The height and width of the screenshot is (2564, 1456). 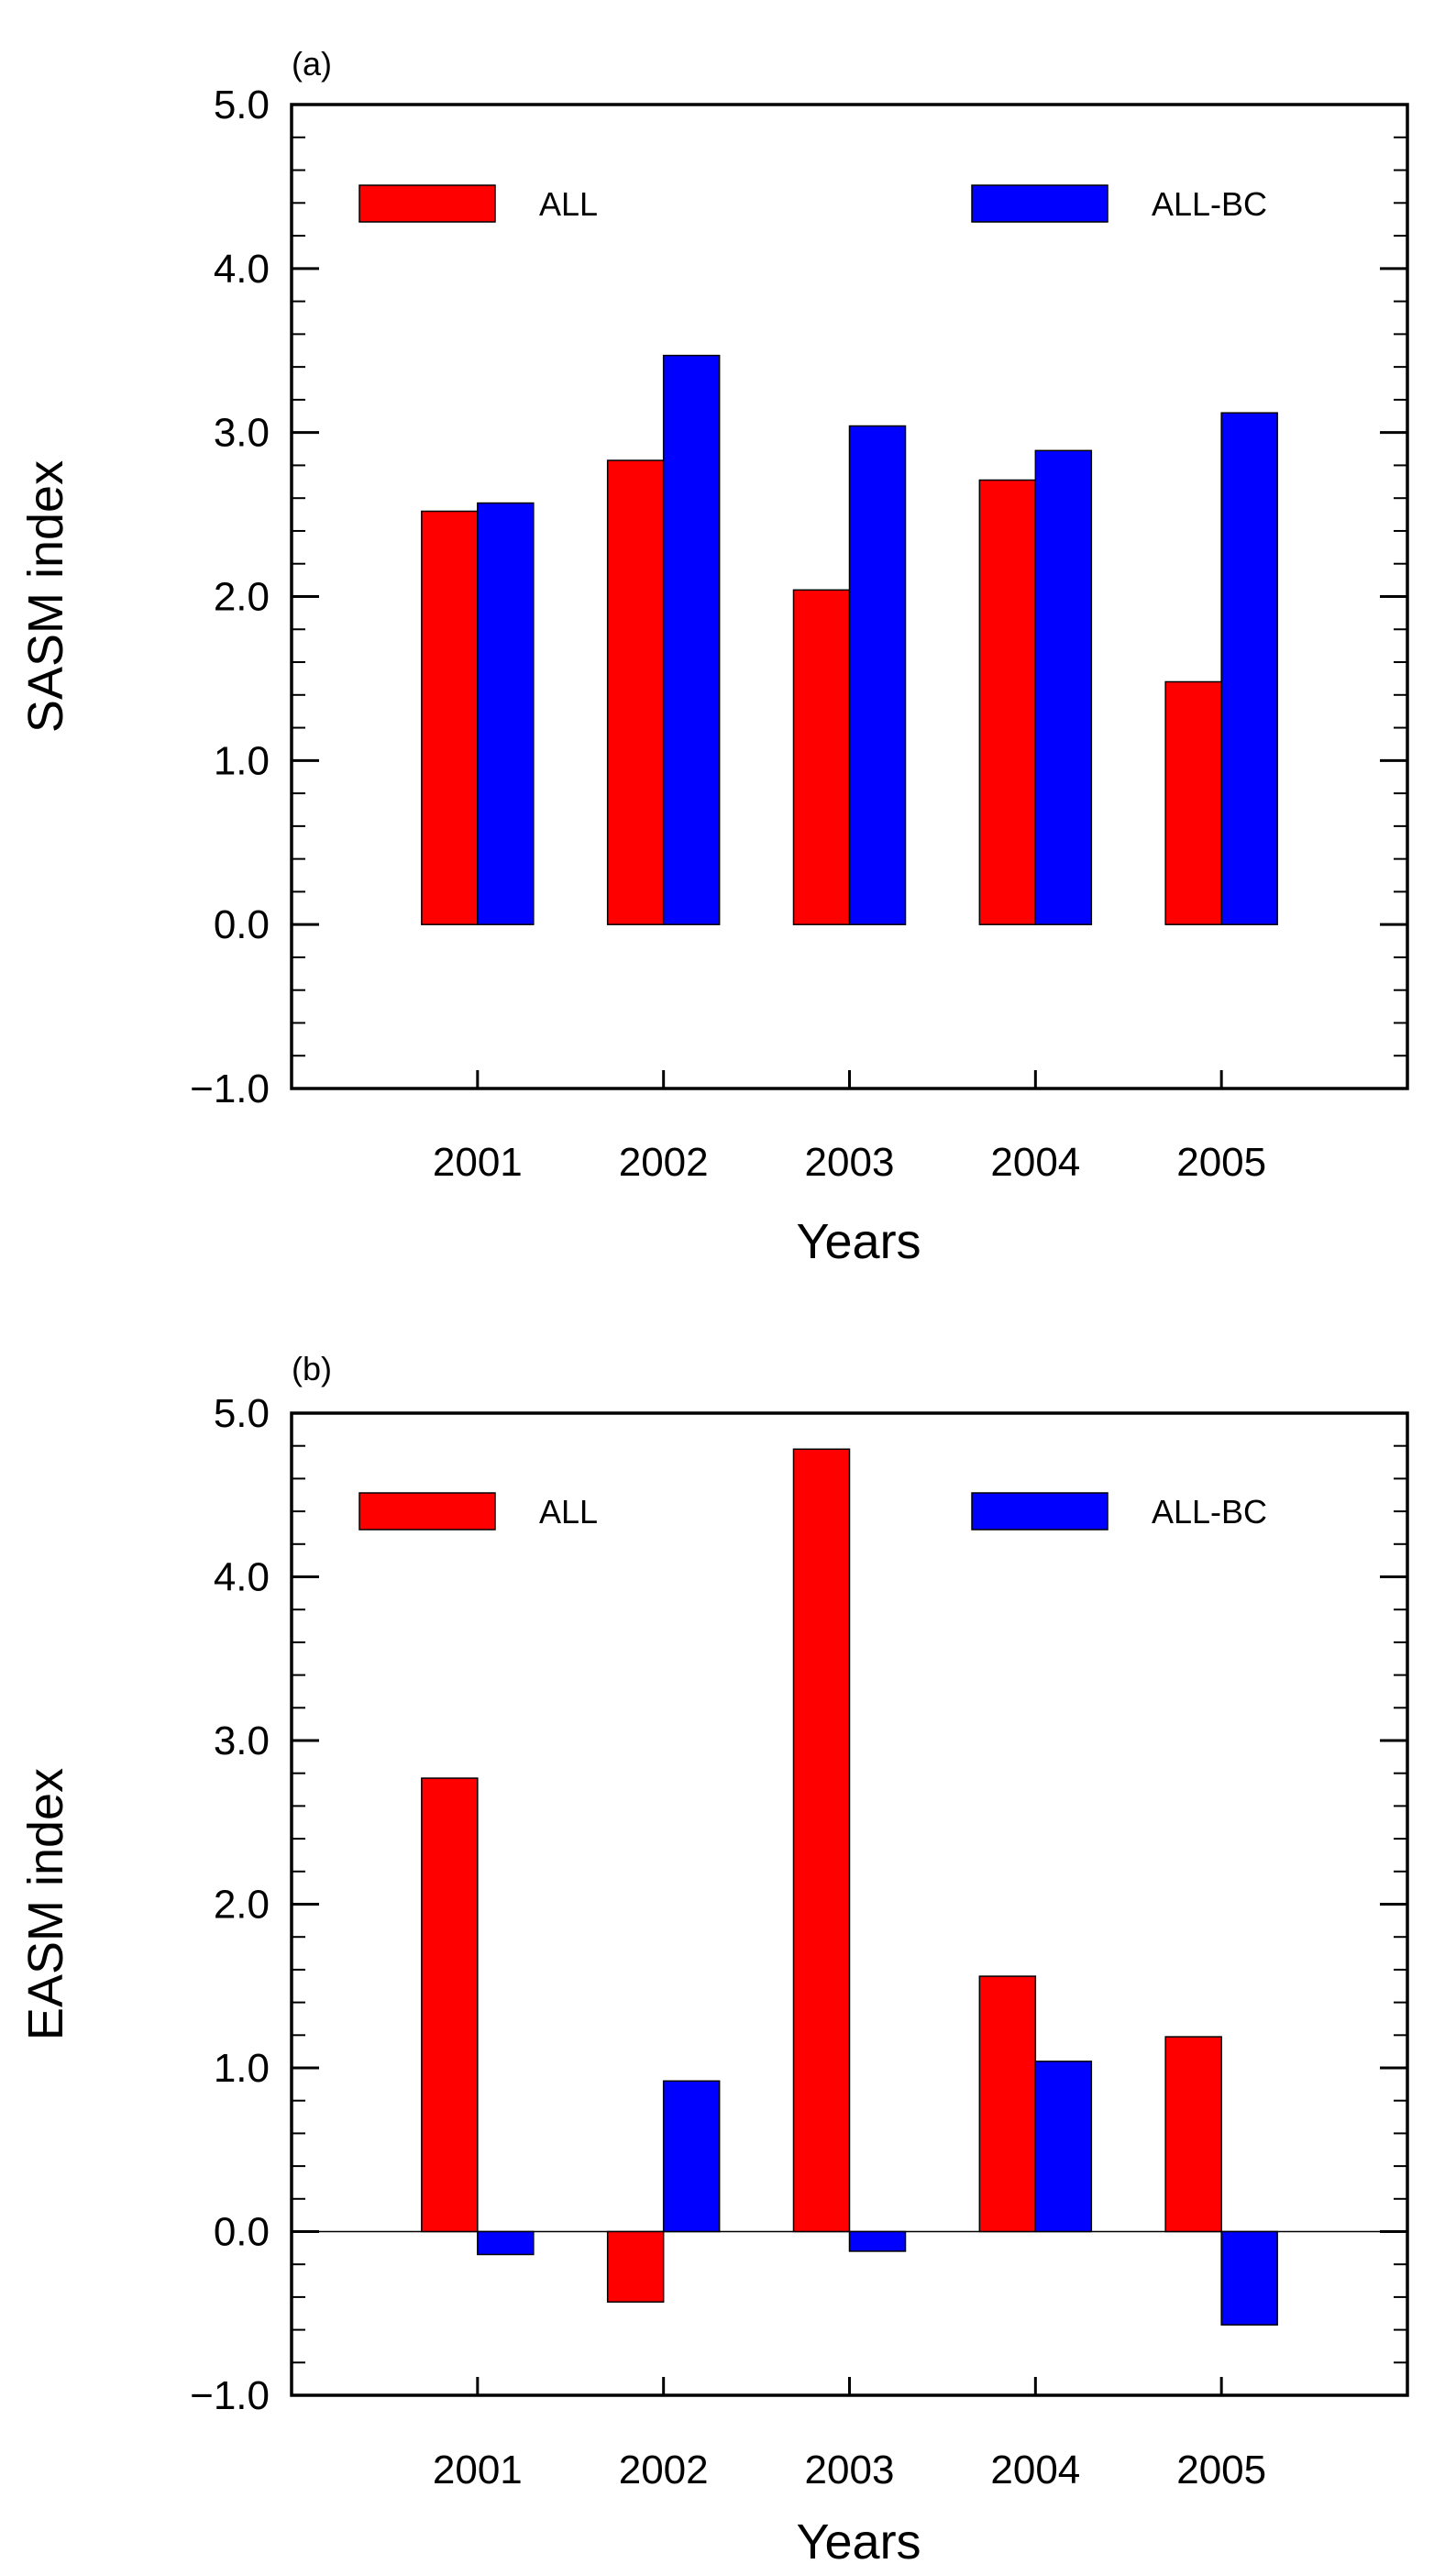 What do you see at coordinates (45, 596) in the screenshot?
I see `y-axis-title: SASM index` at bounding box center [45, 596].